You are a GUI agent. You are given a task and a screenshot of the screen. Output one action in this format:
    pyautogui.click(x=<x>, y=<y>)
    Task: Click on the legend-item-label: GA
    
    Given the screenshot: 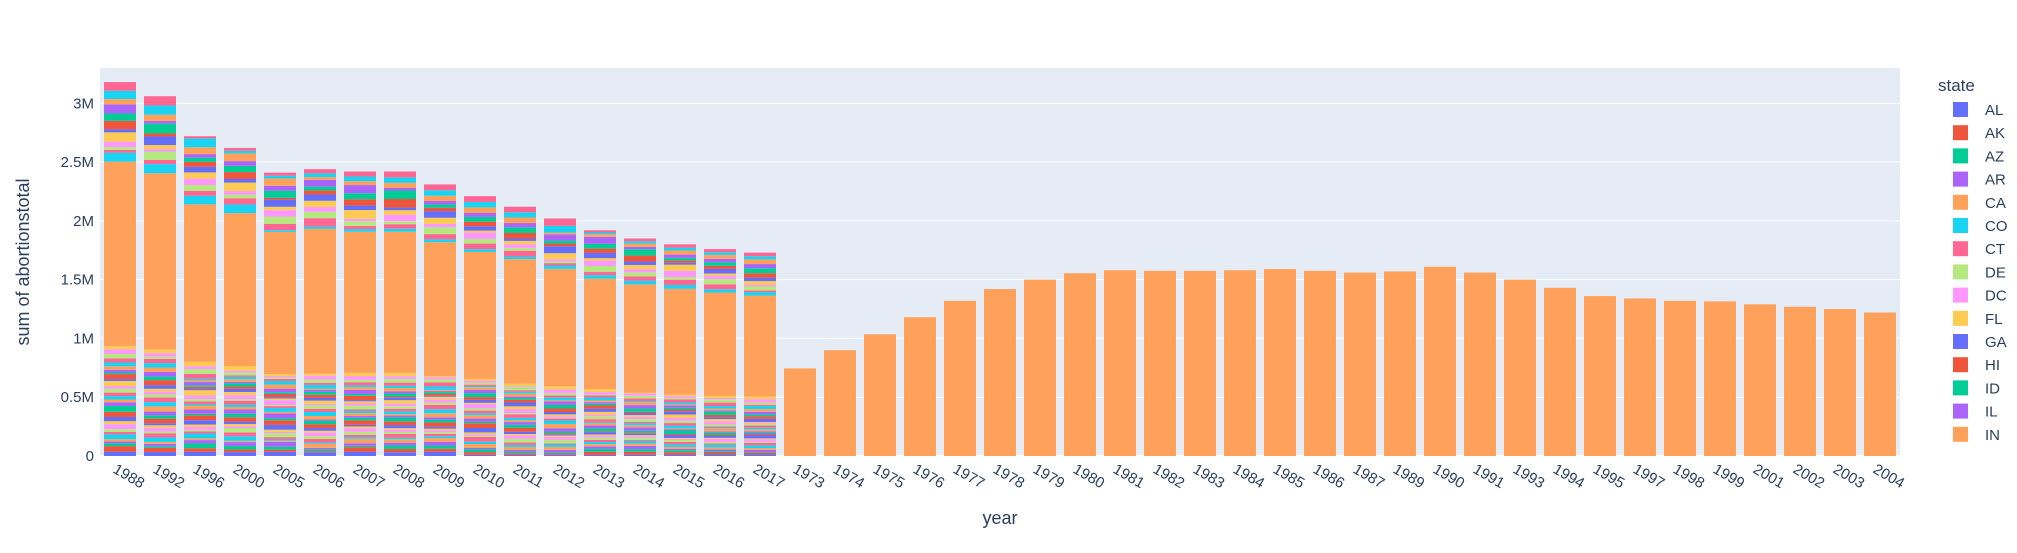 What is the action you would take?
    pyautogui.click(x=1996, y=342)
    